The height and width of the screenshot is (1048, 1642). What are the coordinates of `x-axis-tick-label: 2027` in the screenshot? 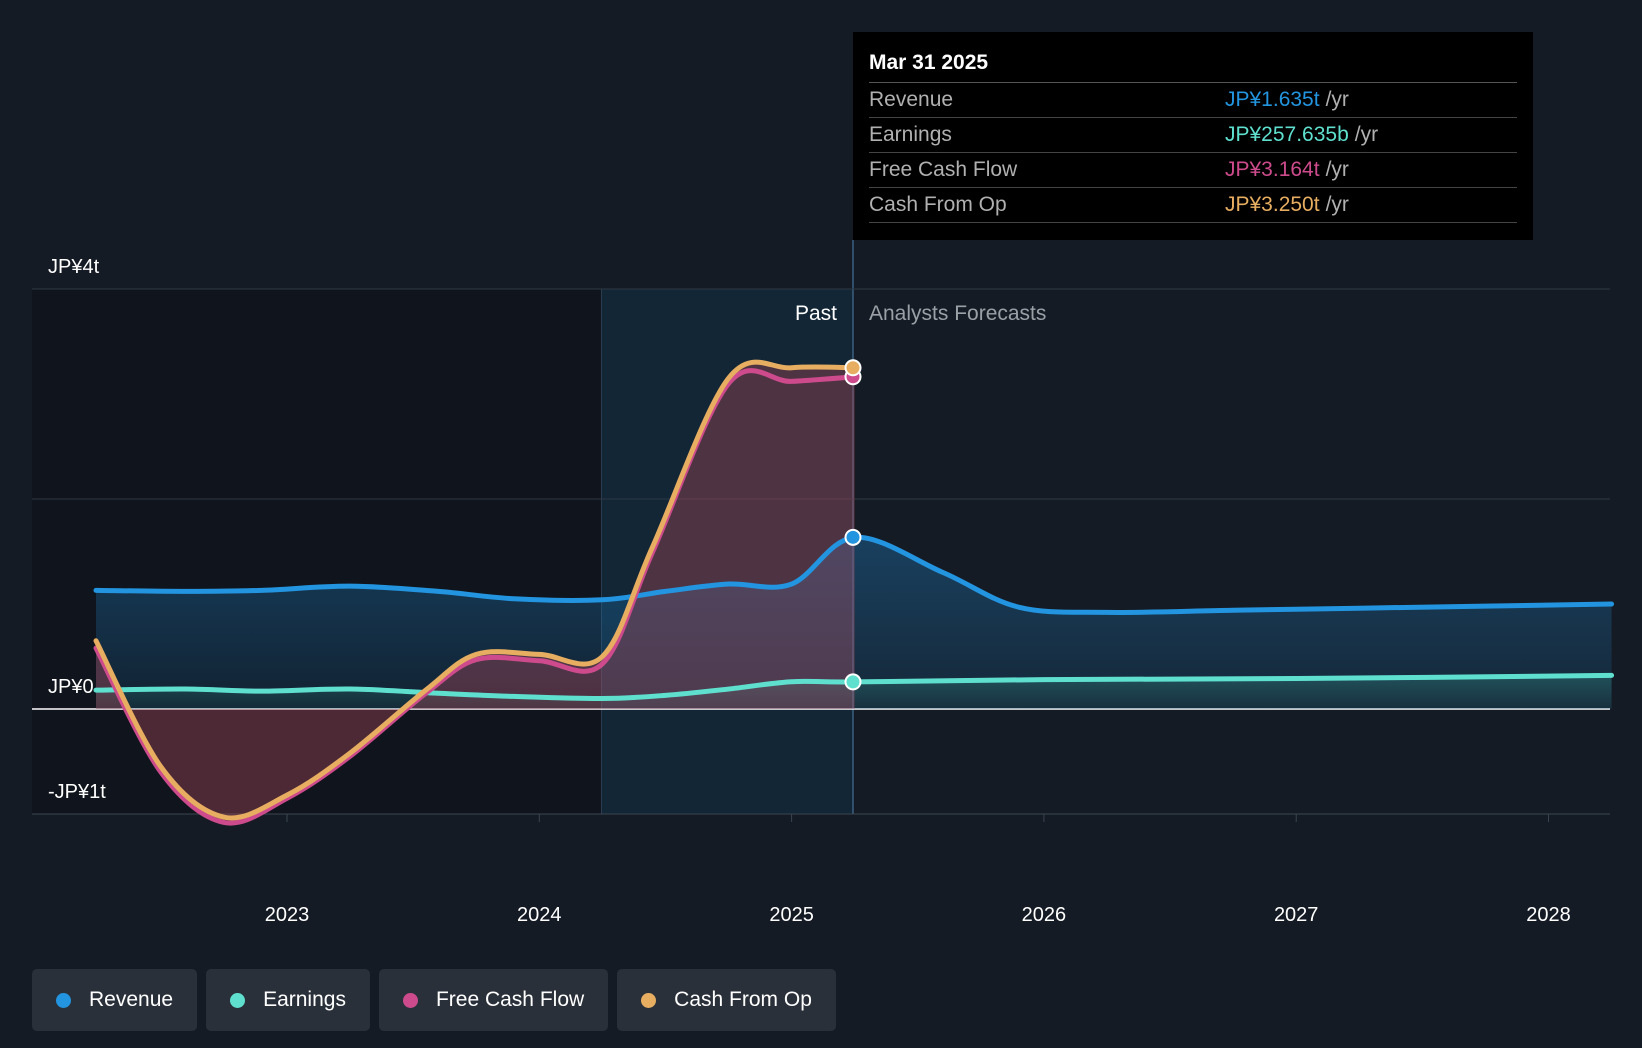 It's located at (1296, 915).